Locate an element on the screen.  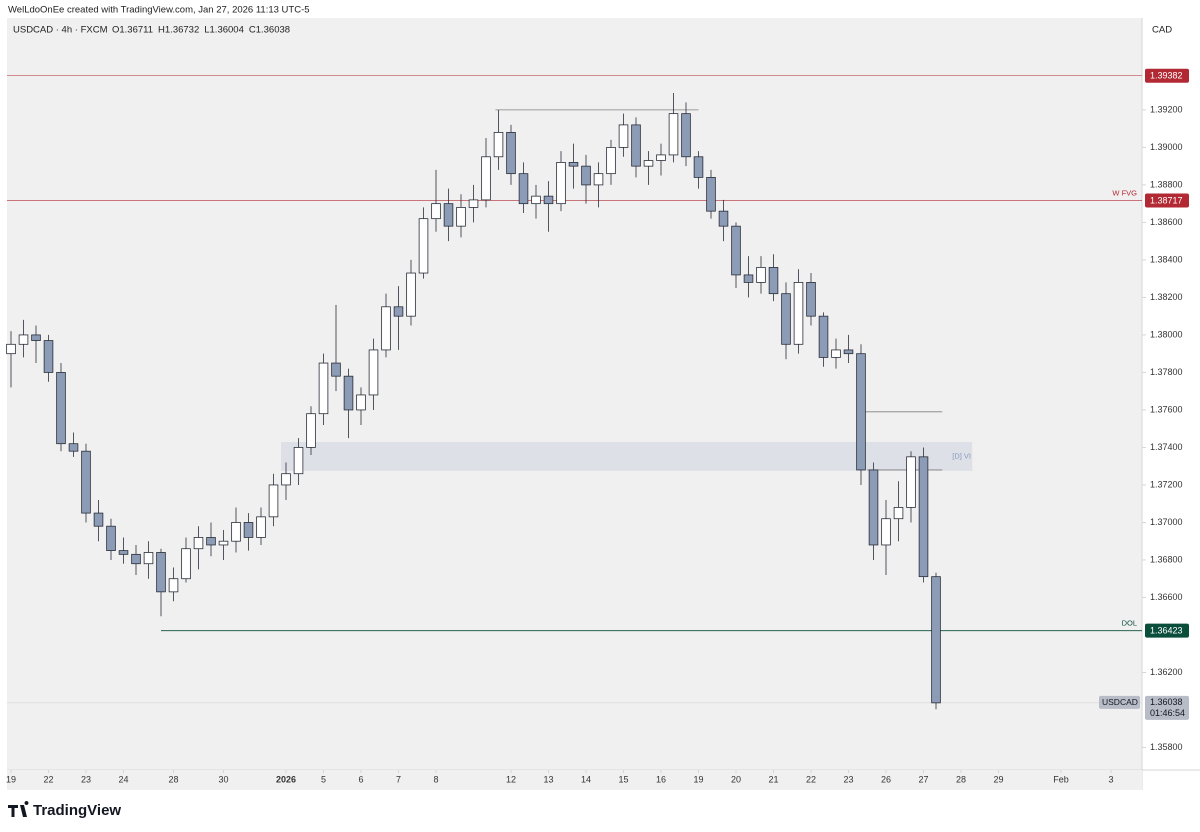
x-tick-label: 8 is located at coordinates (435, 779).